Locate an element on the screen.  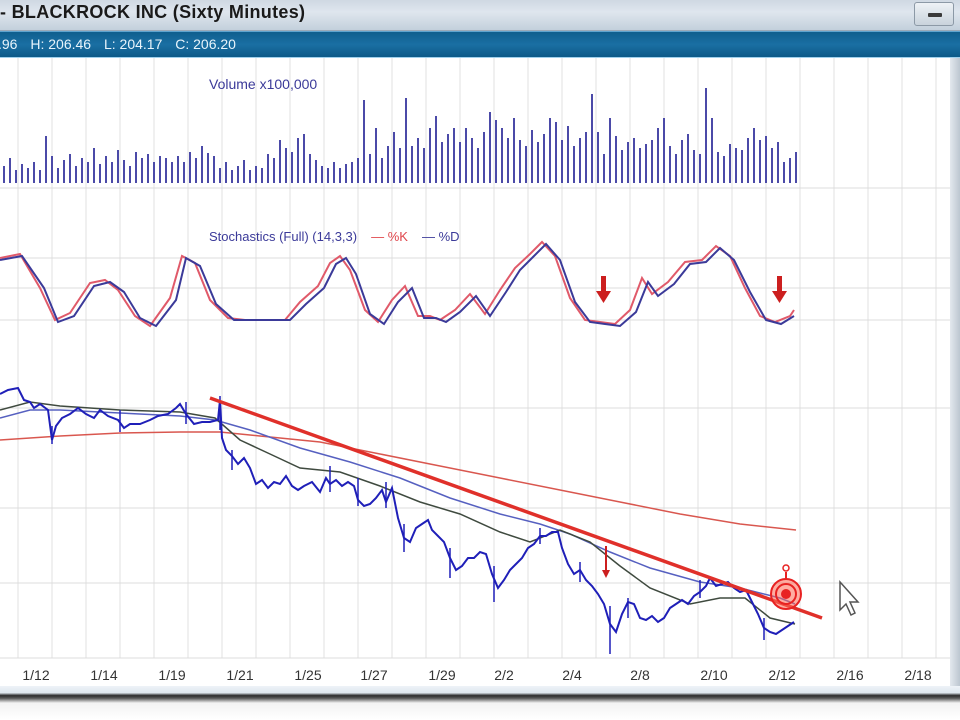
stoch-k-line is located at coordinates (397, 284).